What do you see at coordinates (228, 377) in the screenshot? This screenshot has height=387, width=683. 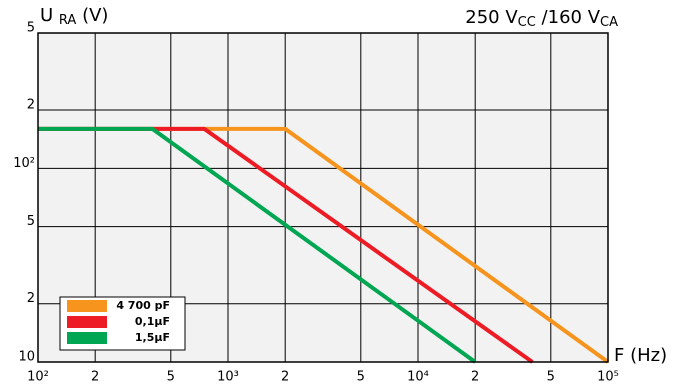 I see `x-tick-label: 10³` at bounding box center [228, 377].